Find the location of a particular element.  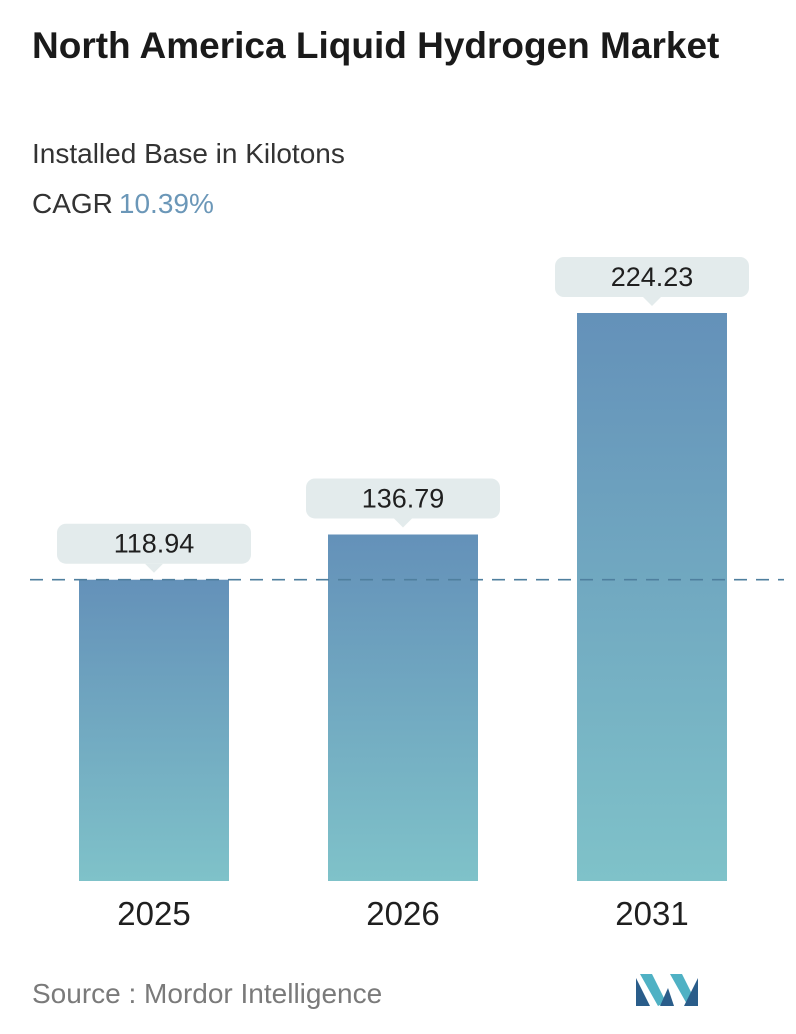

value-label: 224.23 is located at coordinates (652, 277).